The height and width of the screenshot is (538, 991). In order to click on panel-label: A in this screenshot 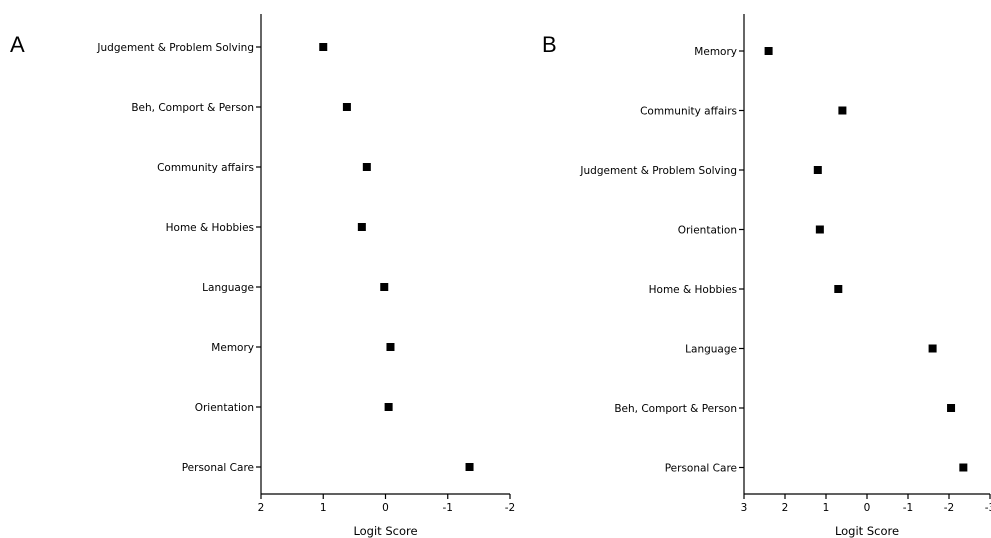, I will do `click(17, 44)`.